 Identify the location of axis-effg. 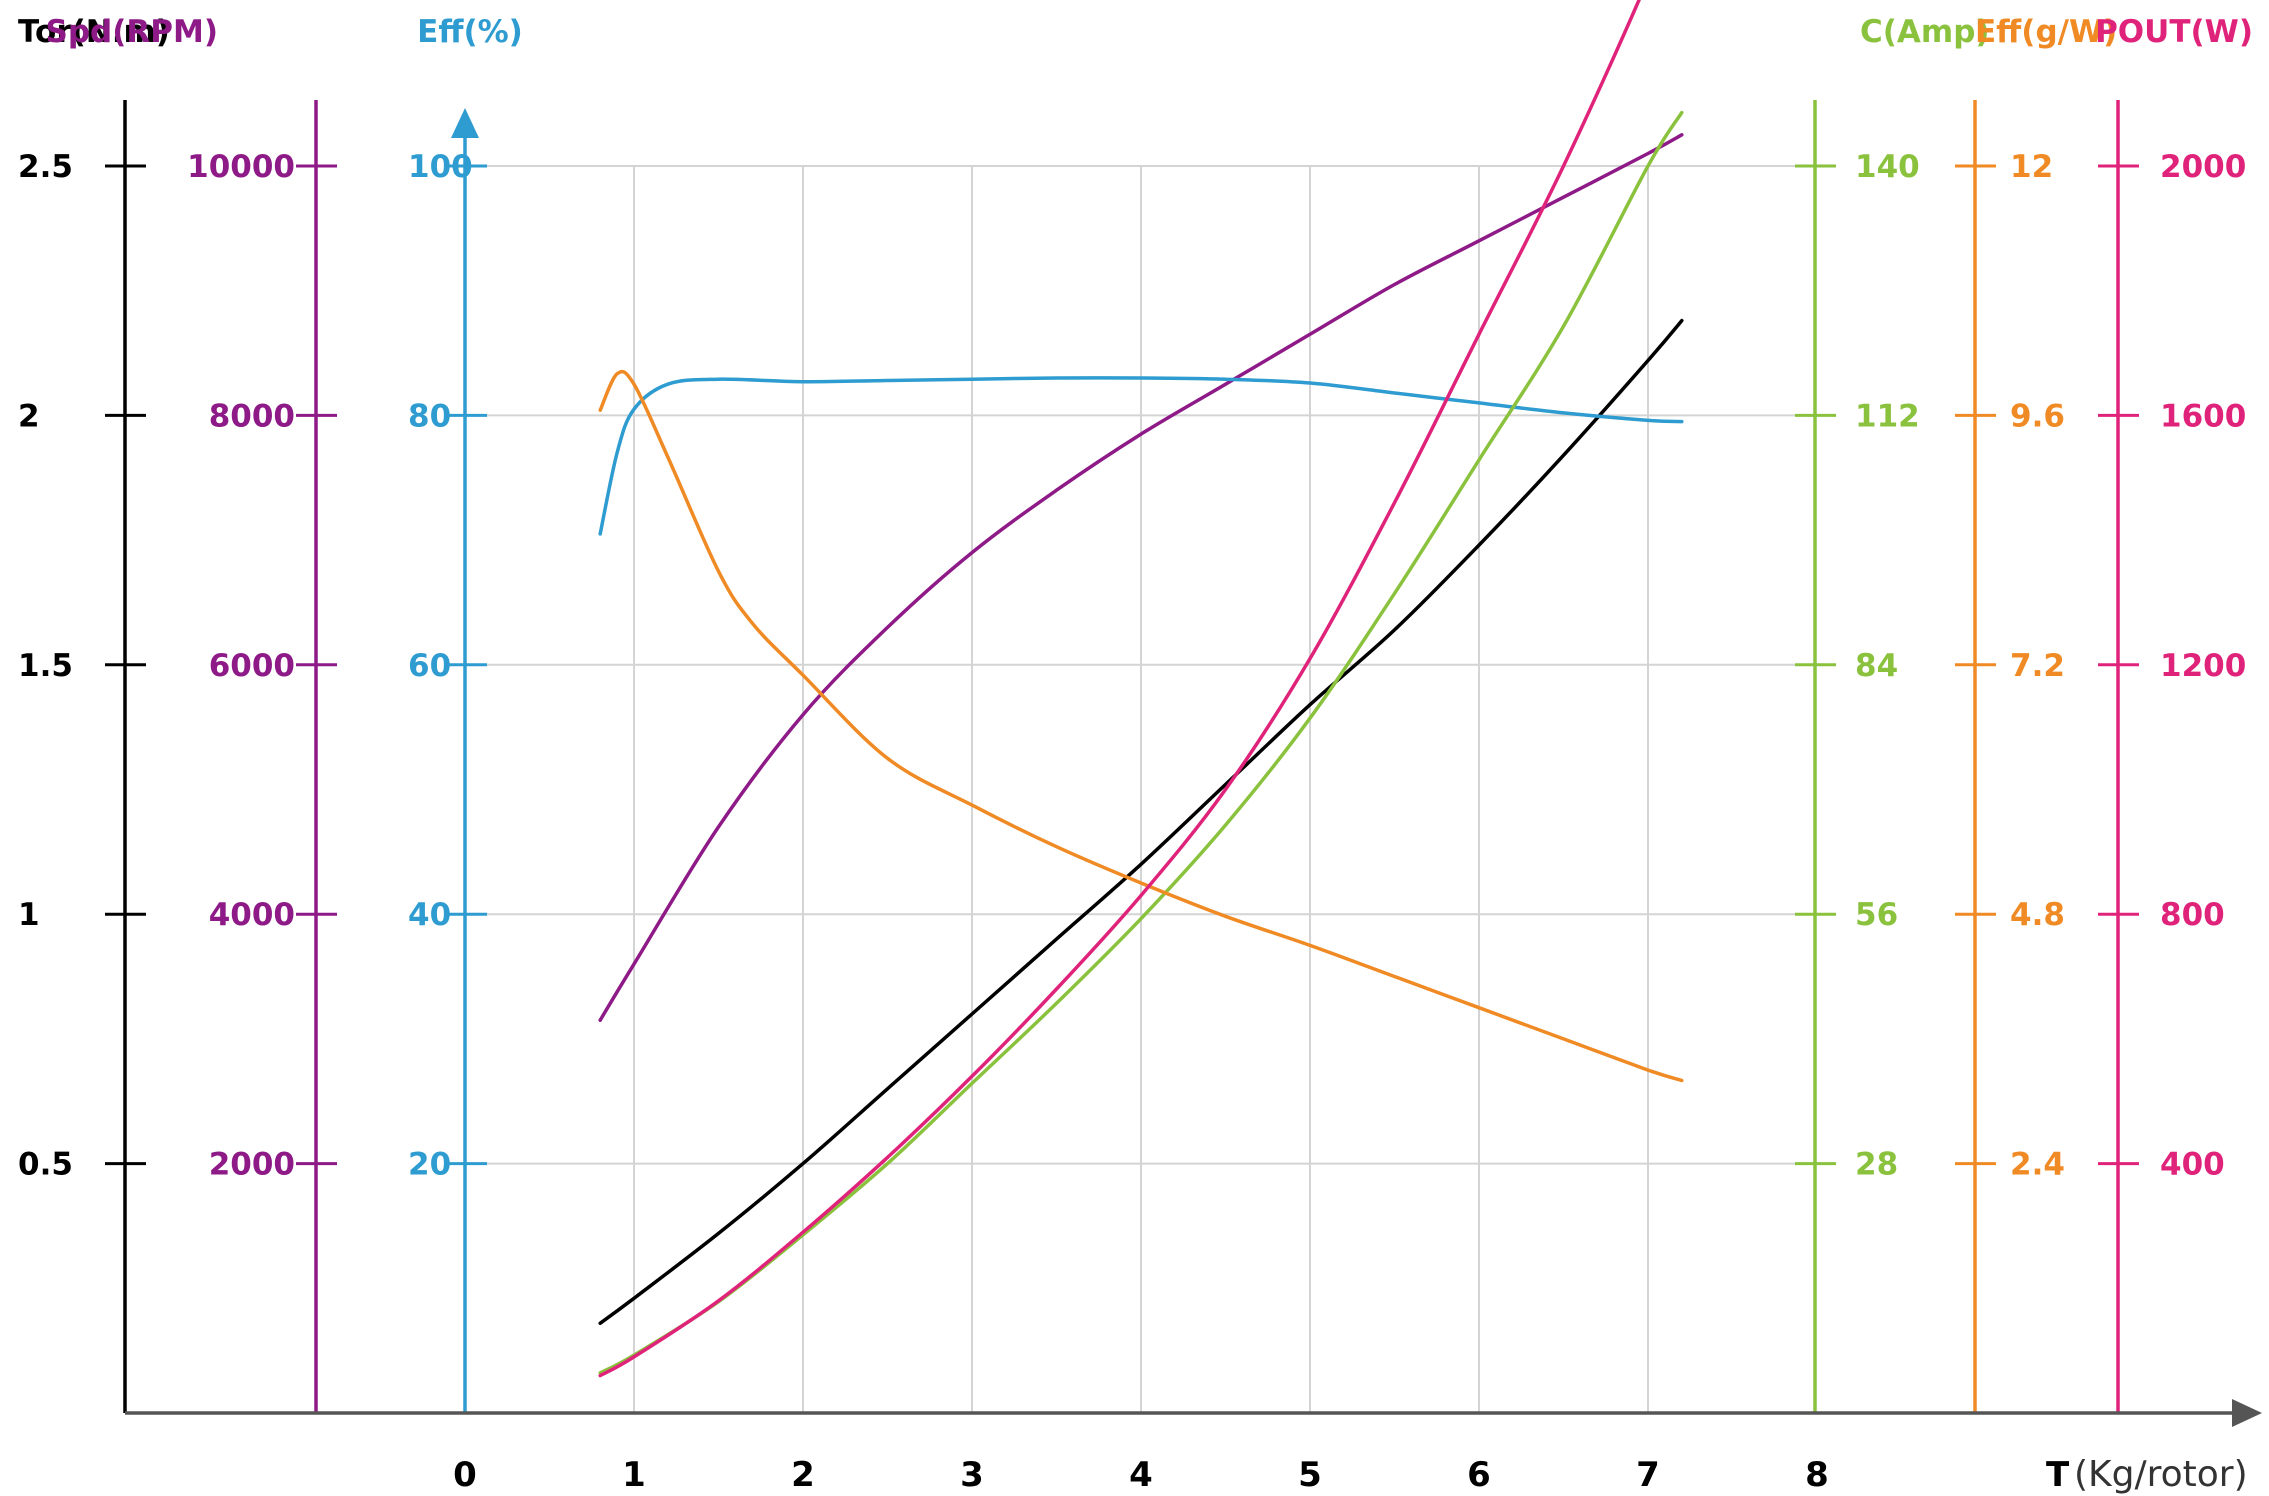
(1975, 756).